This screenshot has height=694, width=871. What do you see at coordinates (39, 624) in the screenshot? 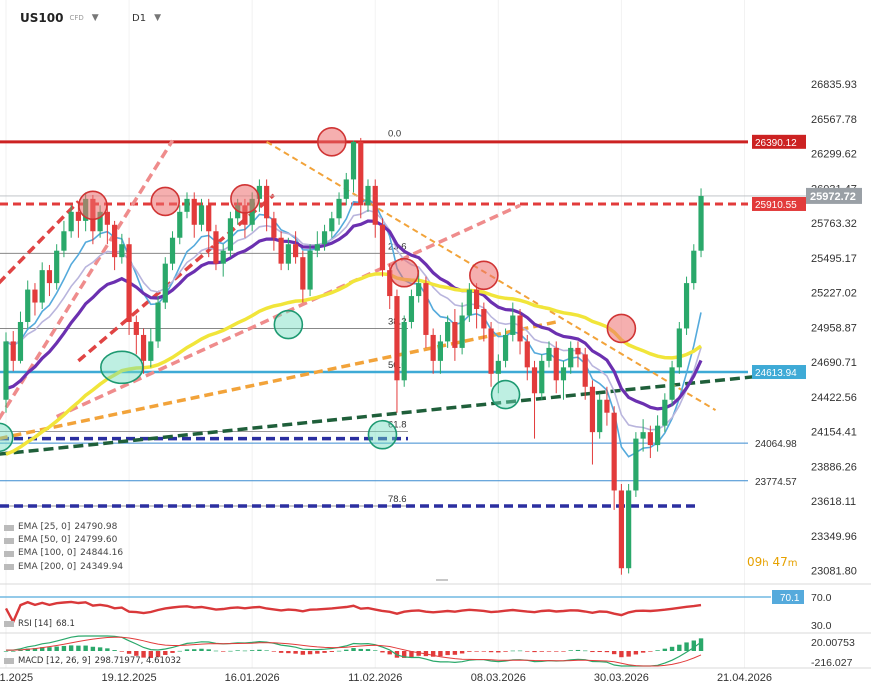
I see `rsi-legend: RSI [14] 68.1` at bounding box center [39, 624].